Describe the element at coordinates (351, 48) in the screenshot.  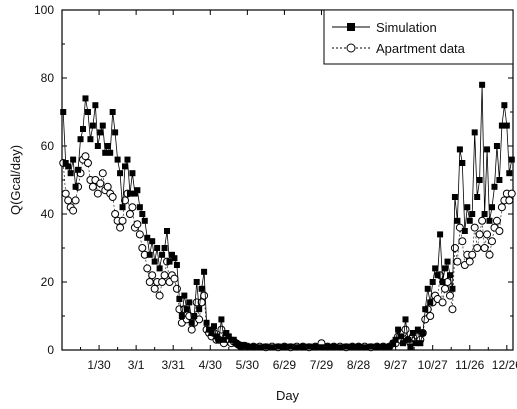
I see `legend-marker-apartment-data` at that location.